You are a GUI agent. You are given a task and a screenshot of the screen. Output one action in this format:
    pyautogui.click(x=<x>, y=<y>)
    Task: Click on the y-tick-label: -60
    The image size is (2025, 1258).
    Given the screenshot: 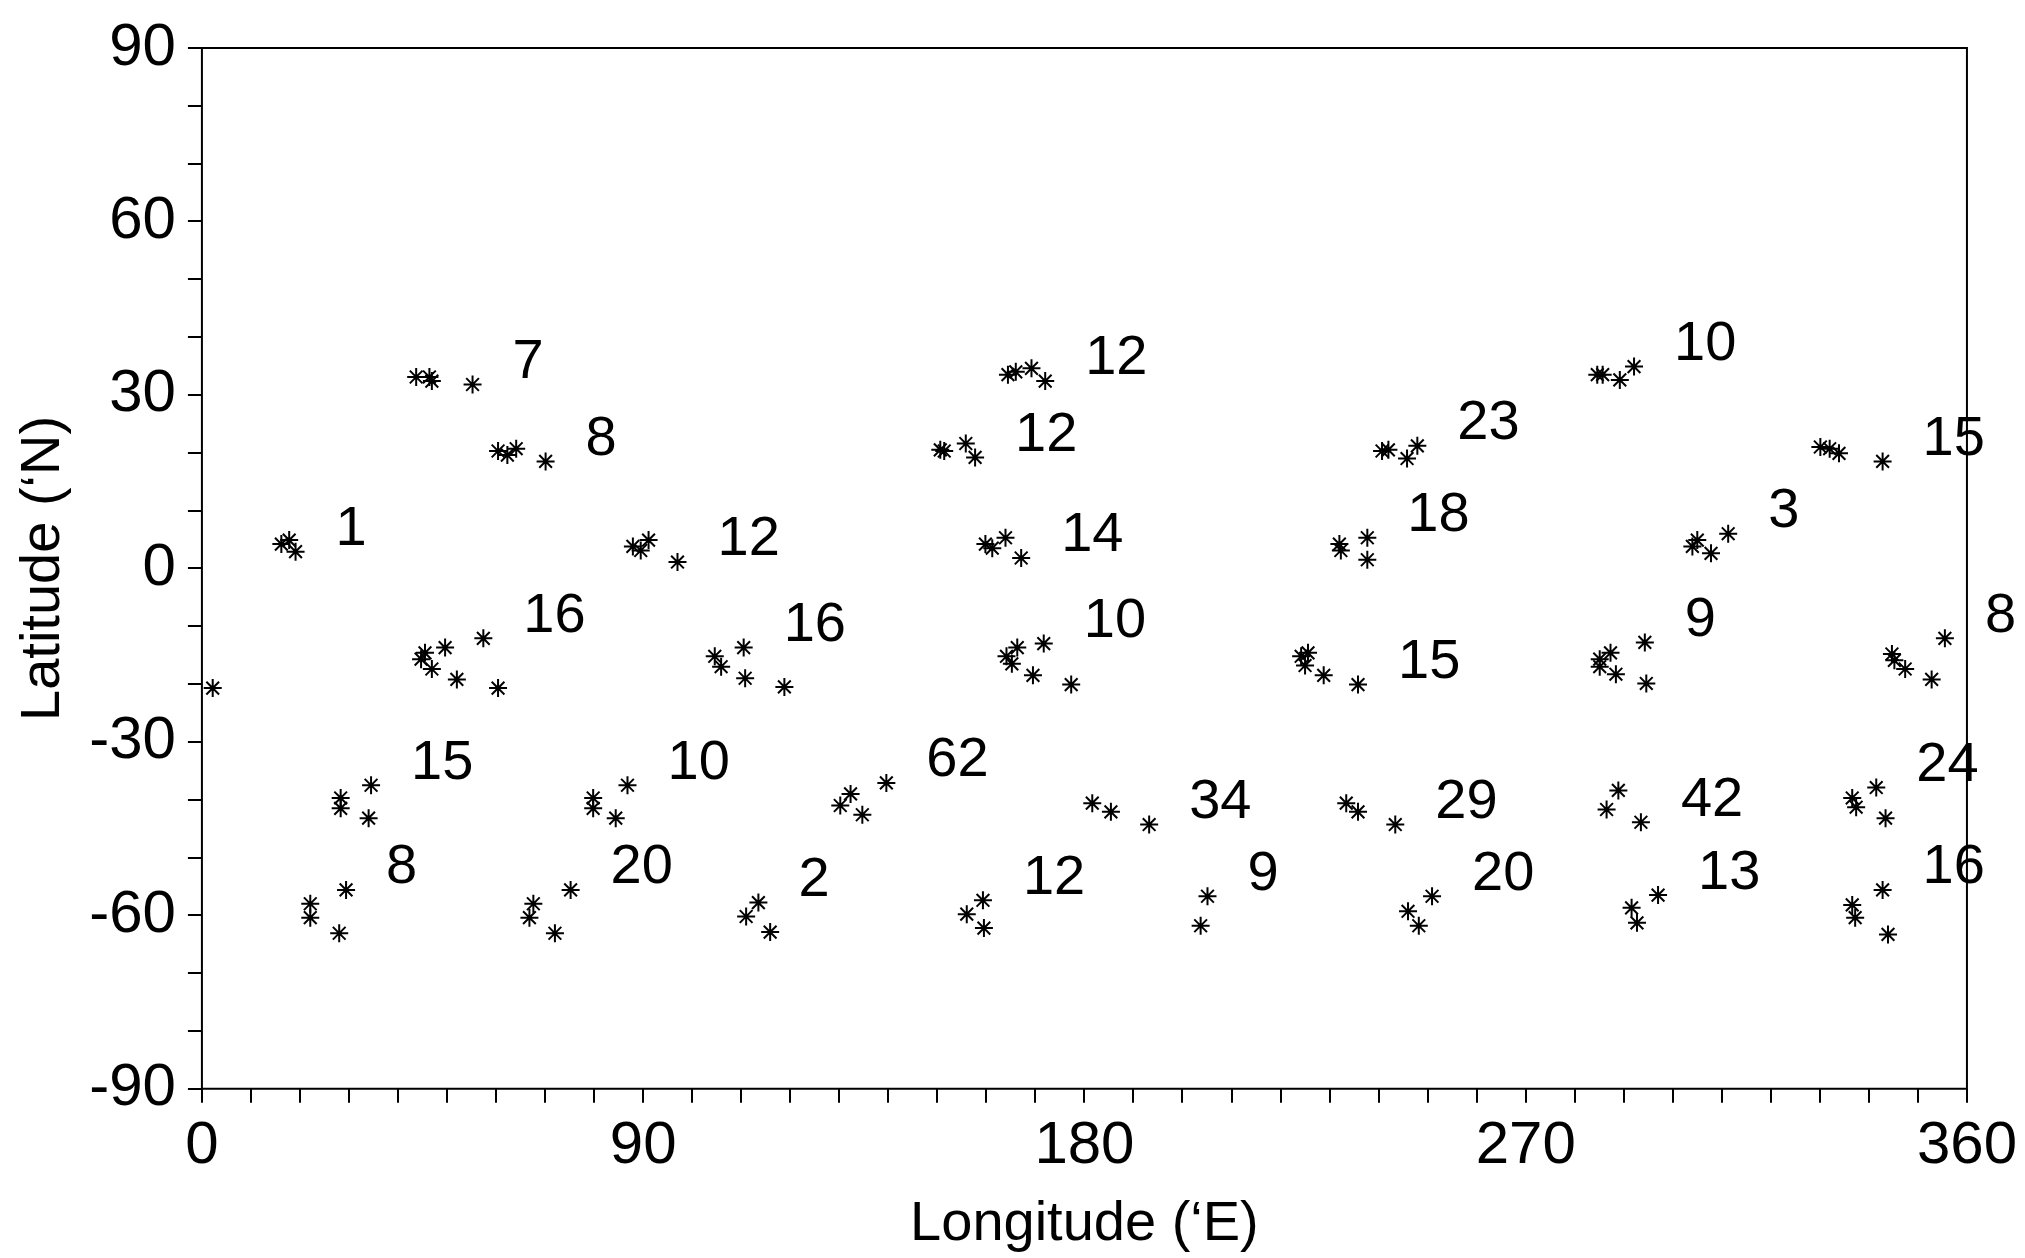 What is the action you would take?
    pyautogui.click(x=132, y=911)
    